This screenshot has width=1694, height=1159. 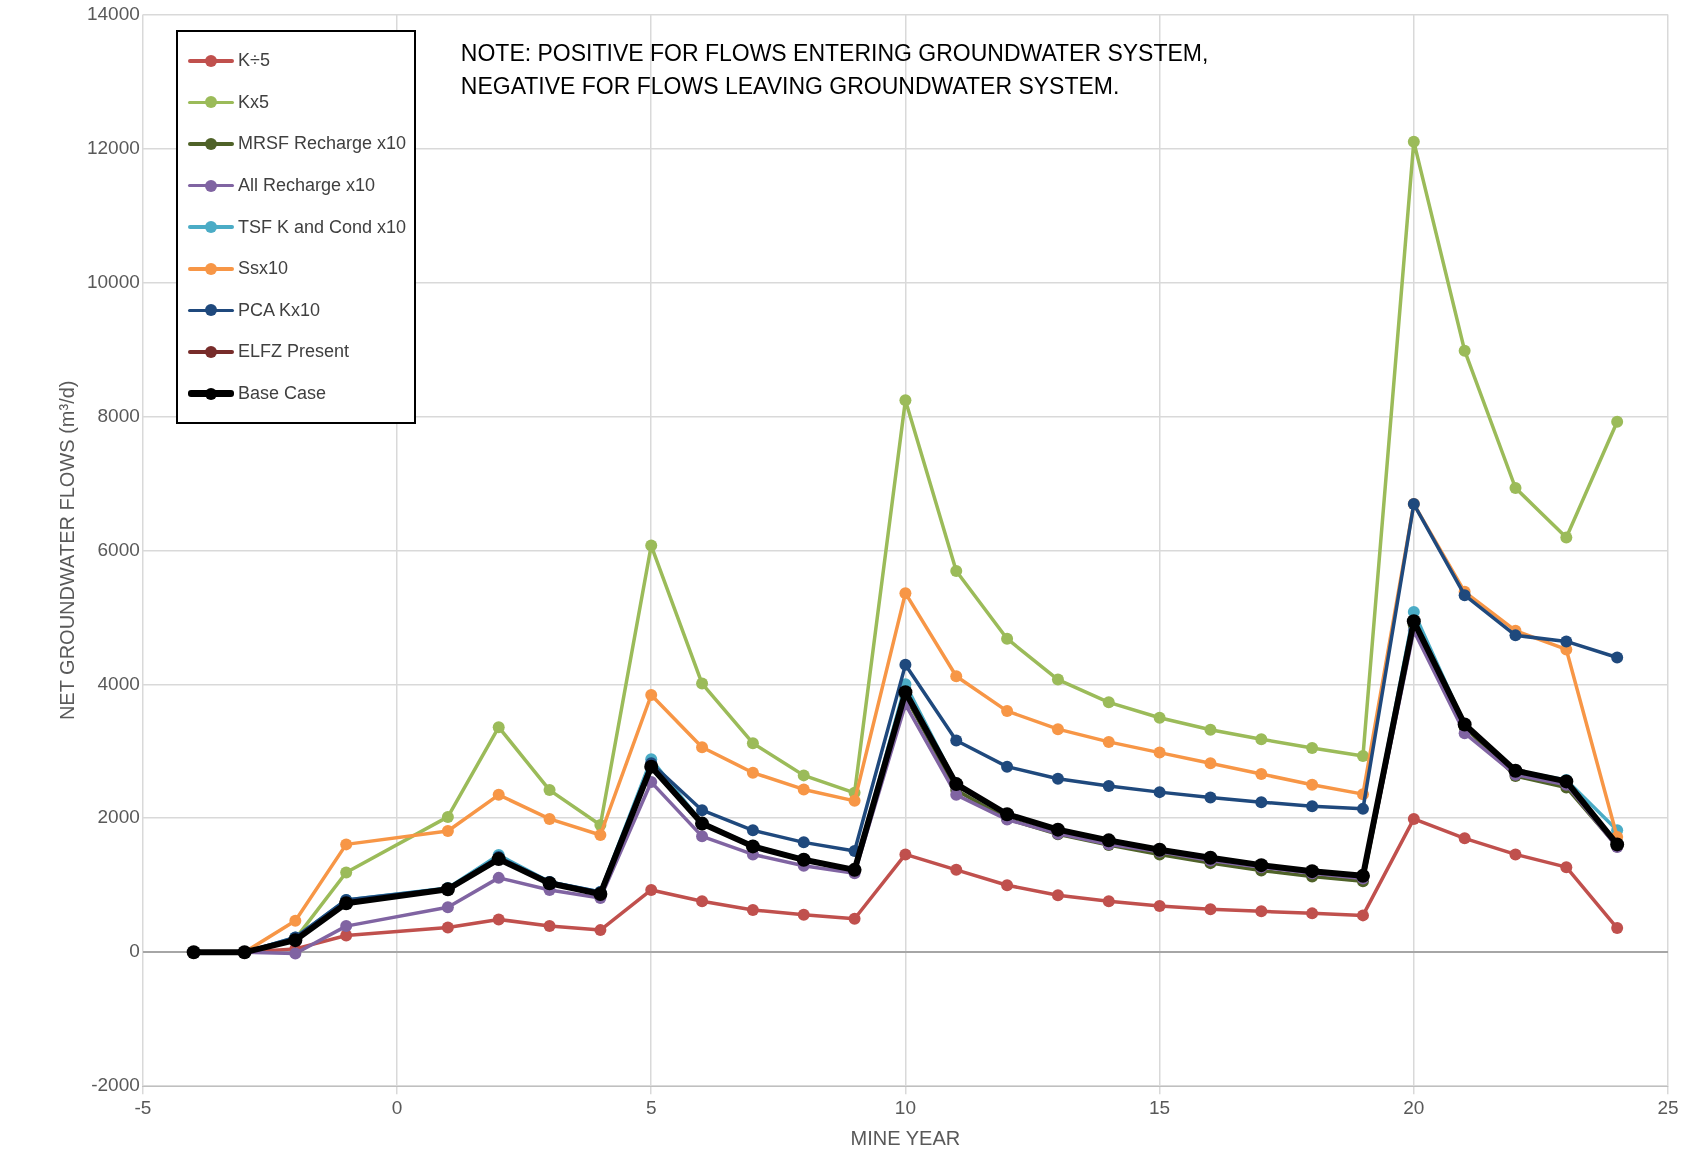 I want to click on y-axis-title: NET GROUNDWATER FLOWS (m³/d), so click(x=66, y=550).